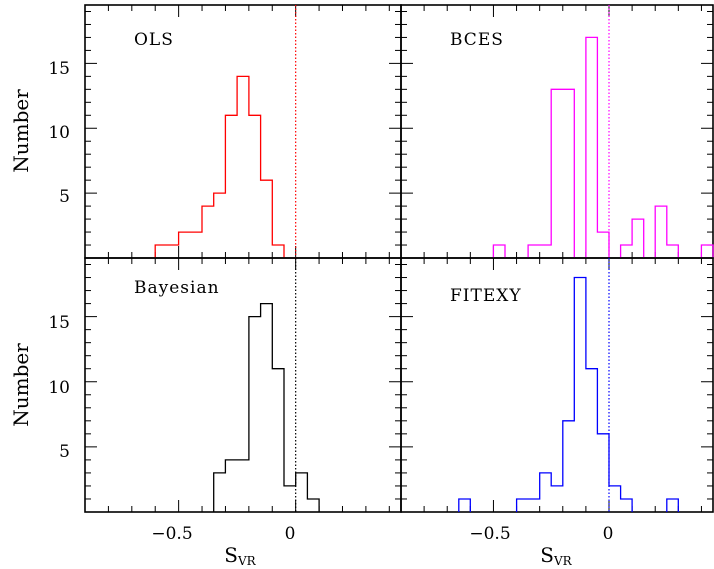  I want to click on panel-label: Bayesian, so click(177, 288).